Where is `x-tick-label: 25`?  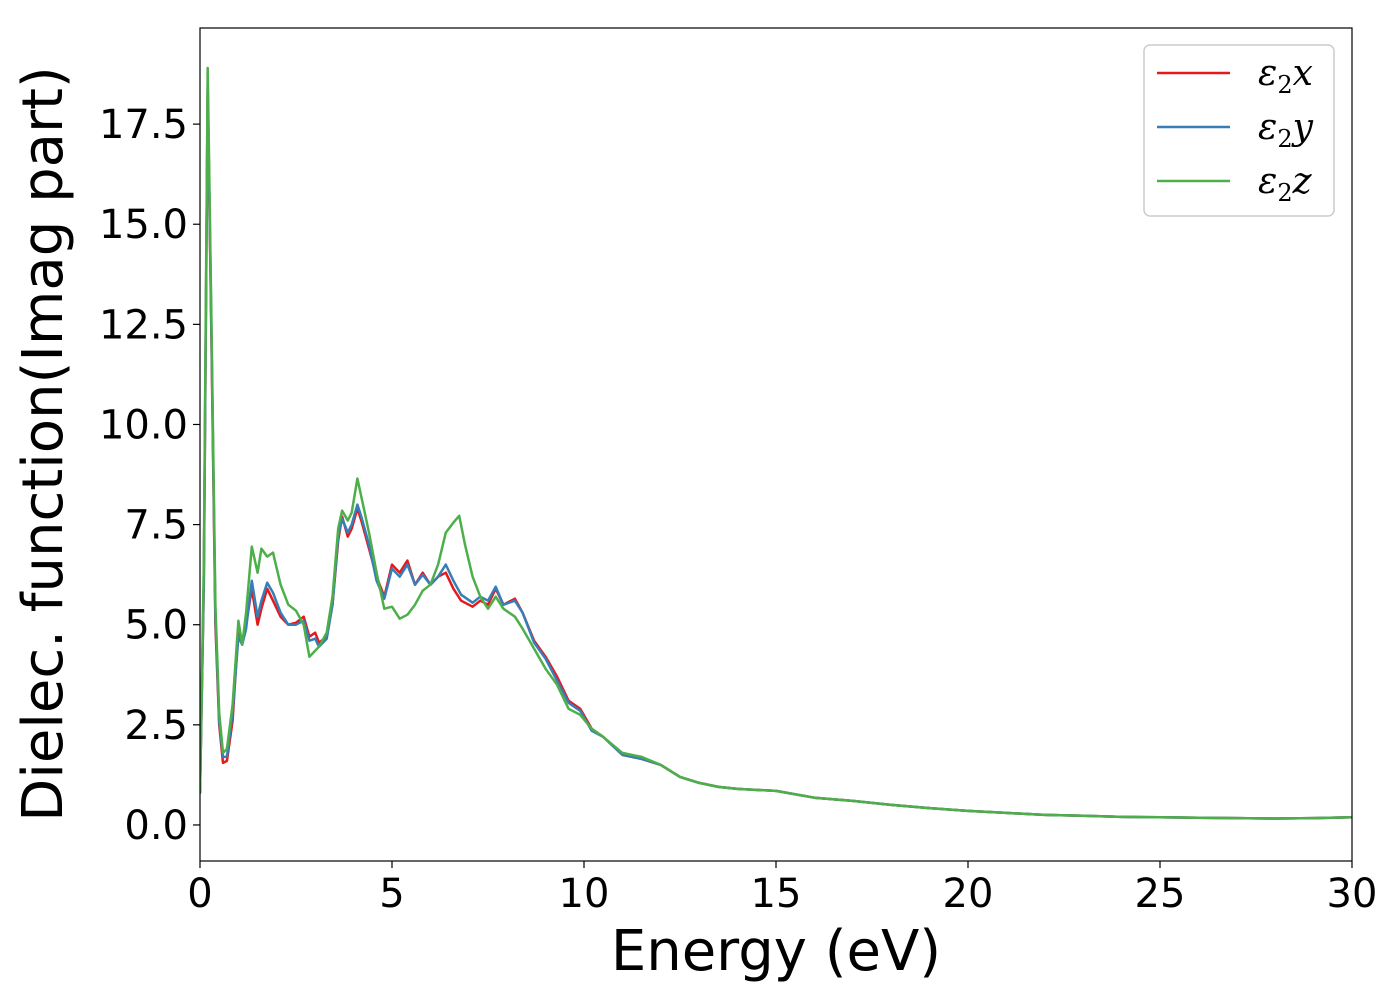
x-tick-label: 25 is located at coordinates (1160, 894).